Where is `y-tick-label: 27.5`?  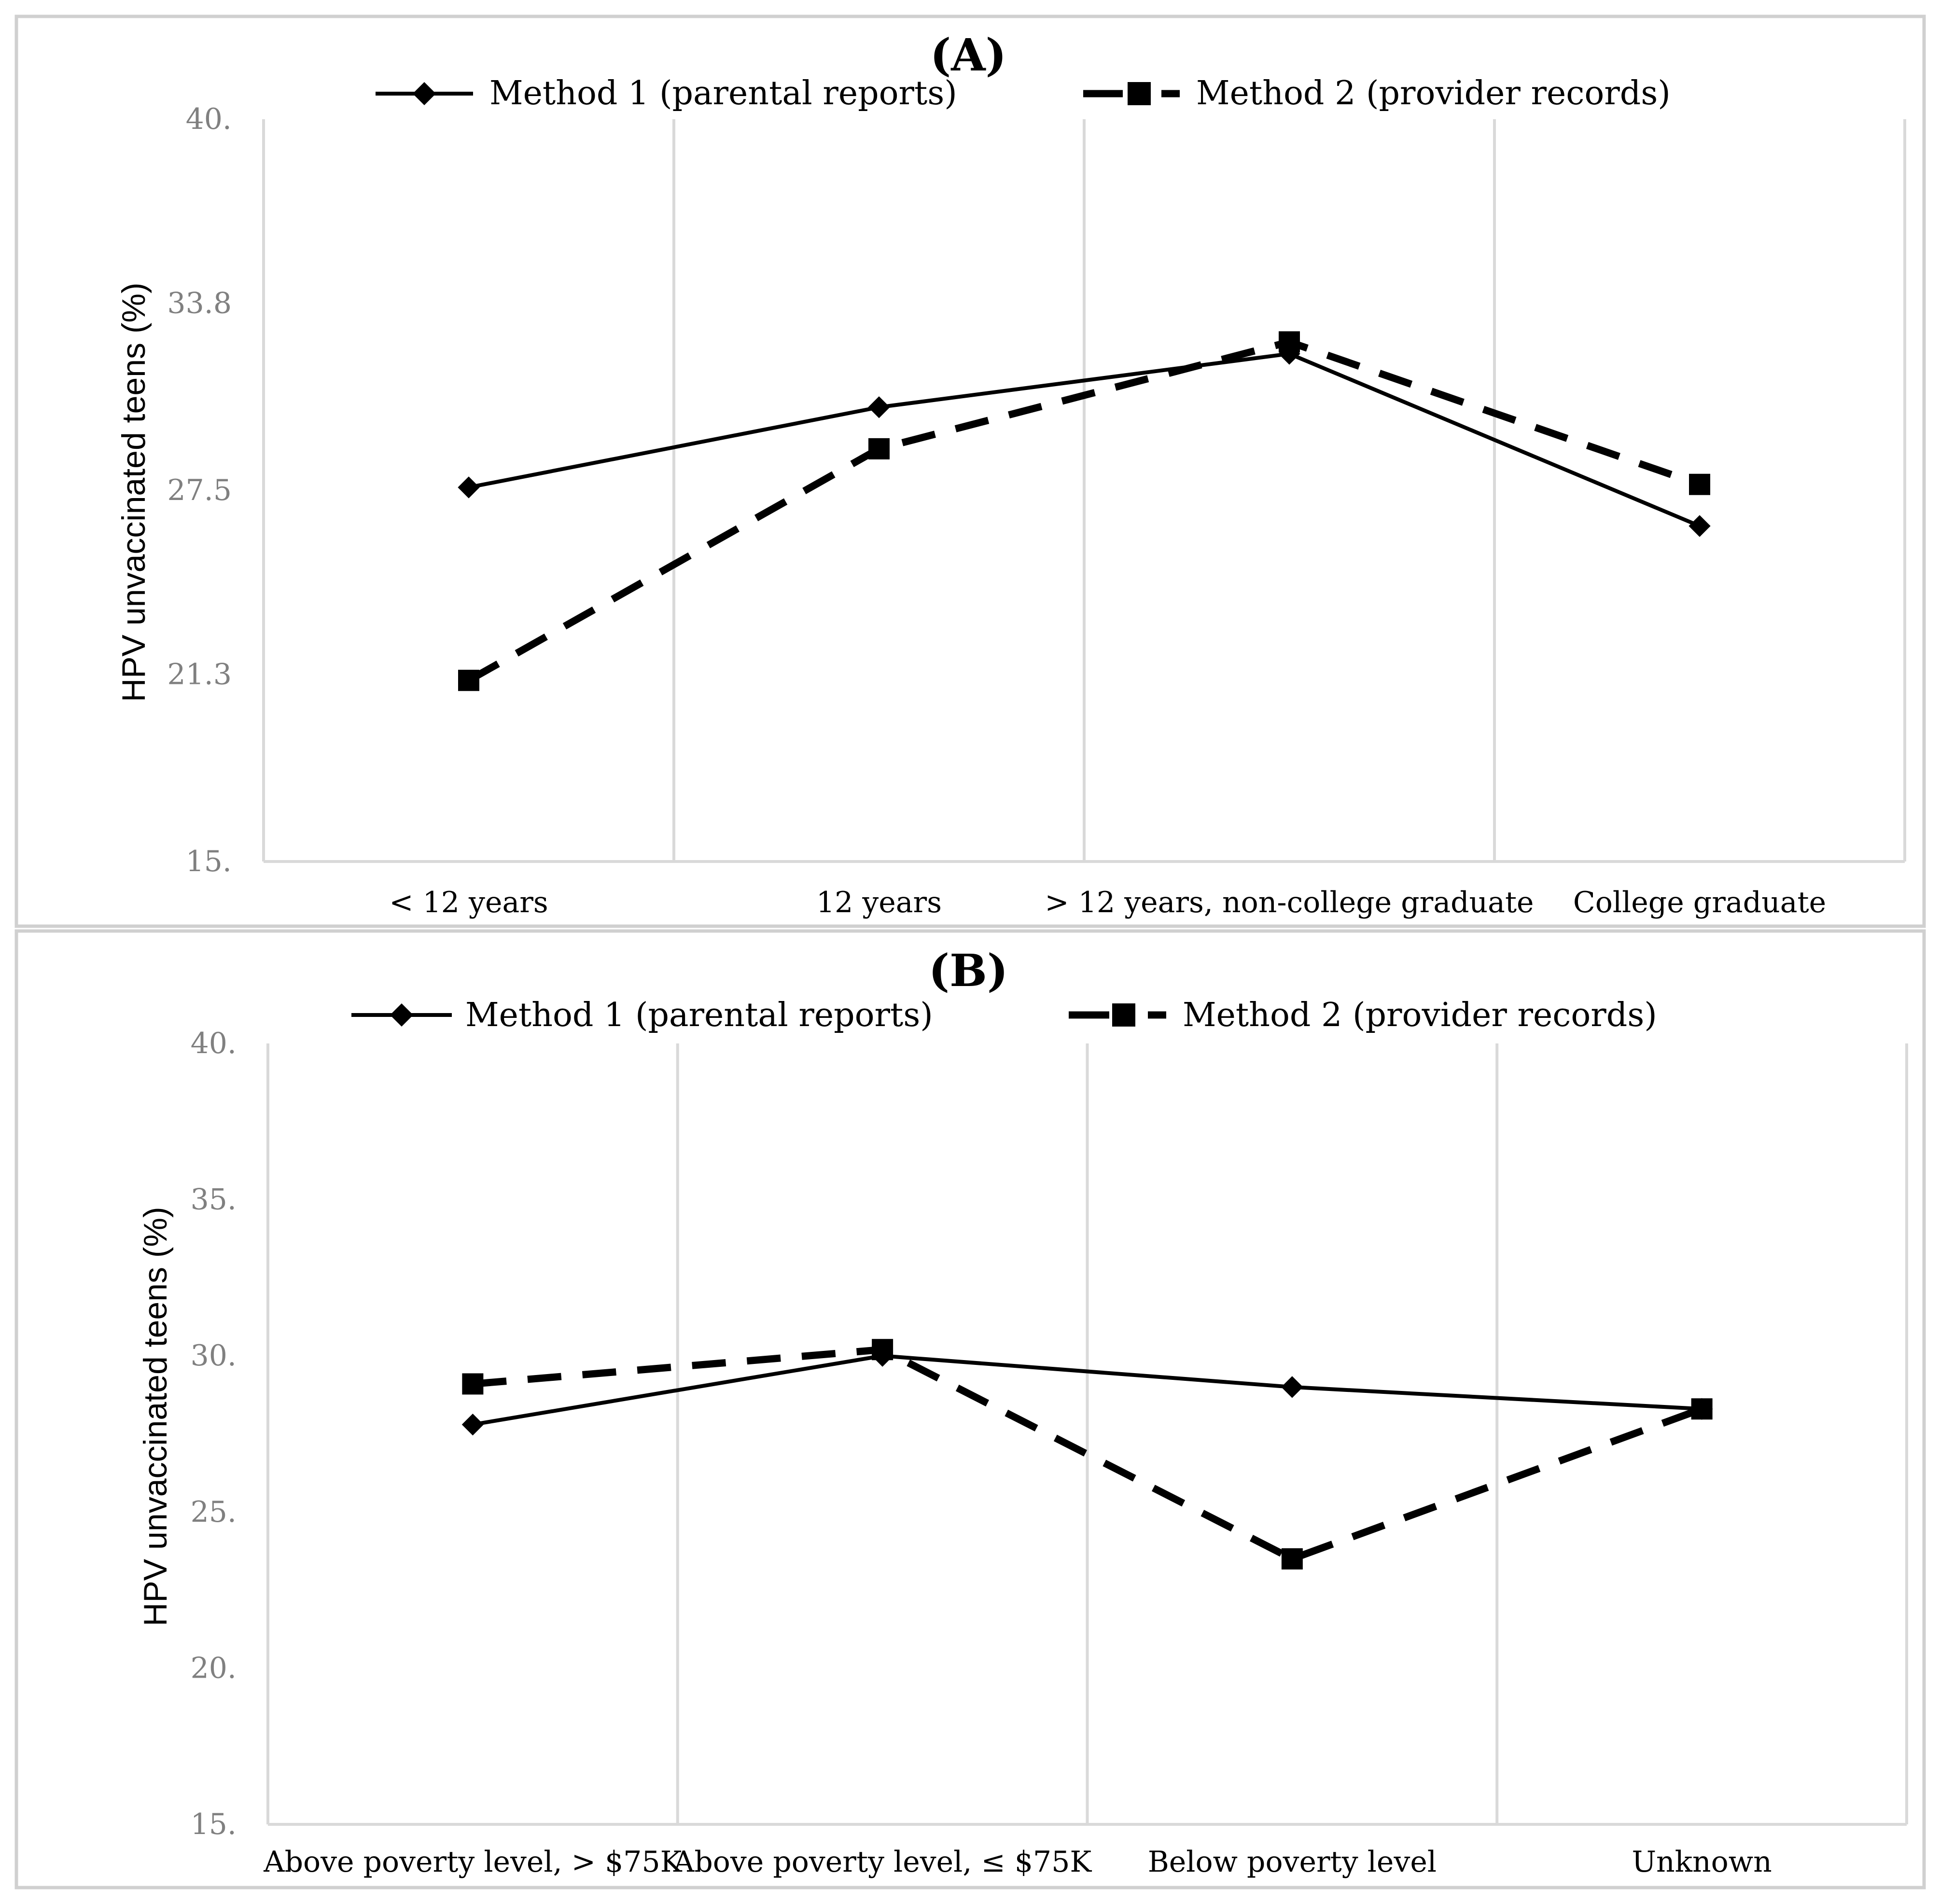 y-tick-label: 27.5 is located at coordinates (200, 490).